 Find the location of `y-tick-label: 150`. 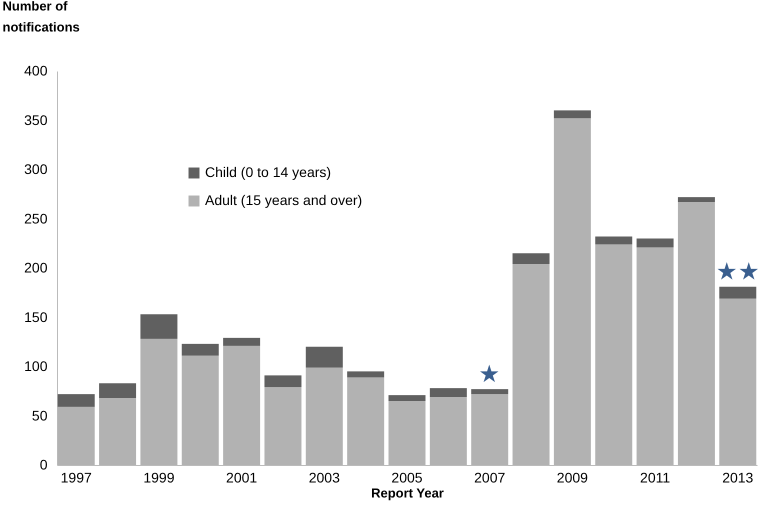

y-tick-label: 150 is located at coordinates (36, 316).